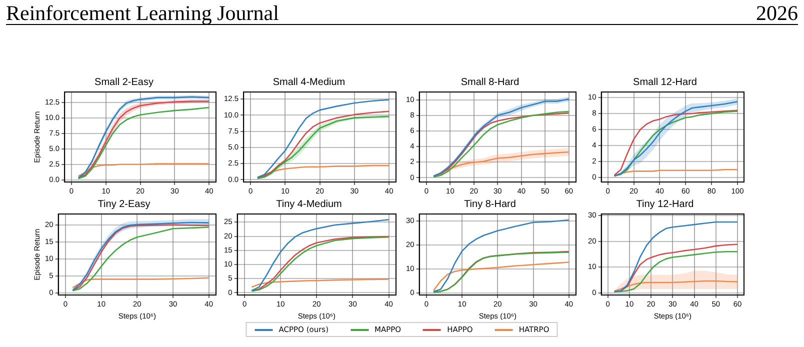  Describe the element at coordinates (124, 82) in the screenshot. I see `chart-title: Small 2-Easy` at that location.